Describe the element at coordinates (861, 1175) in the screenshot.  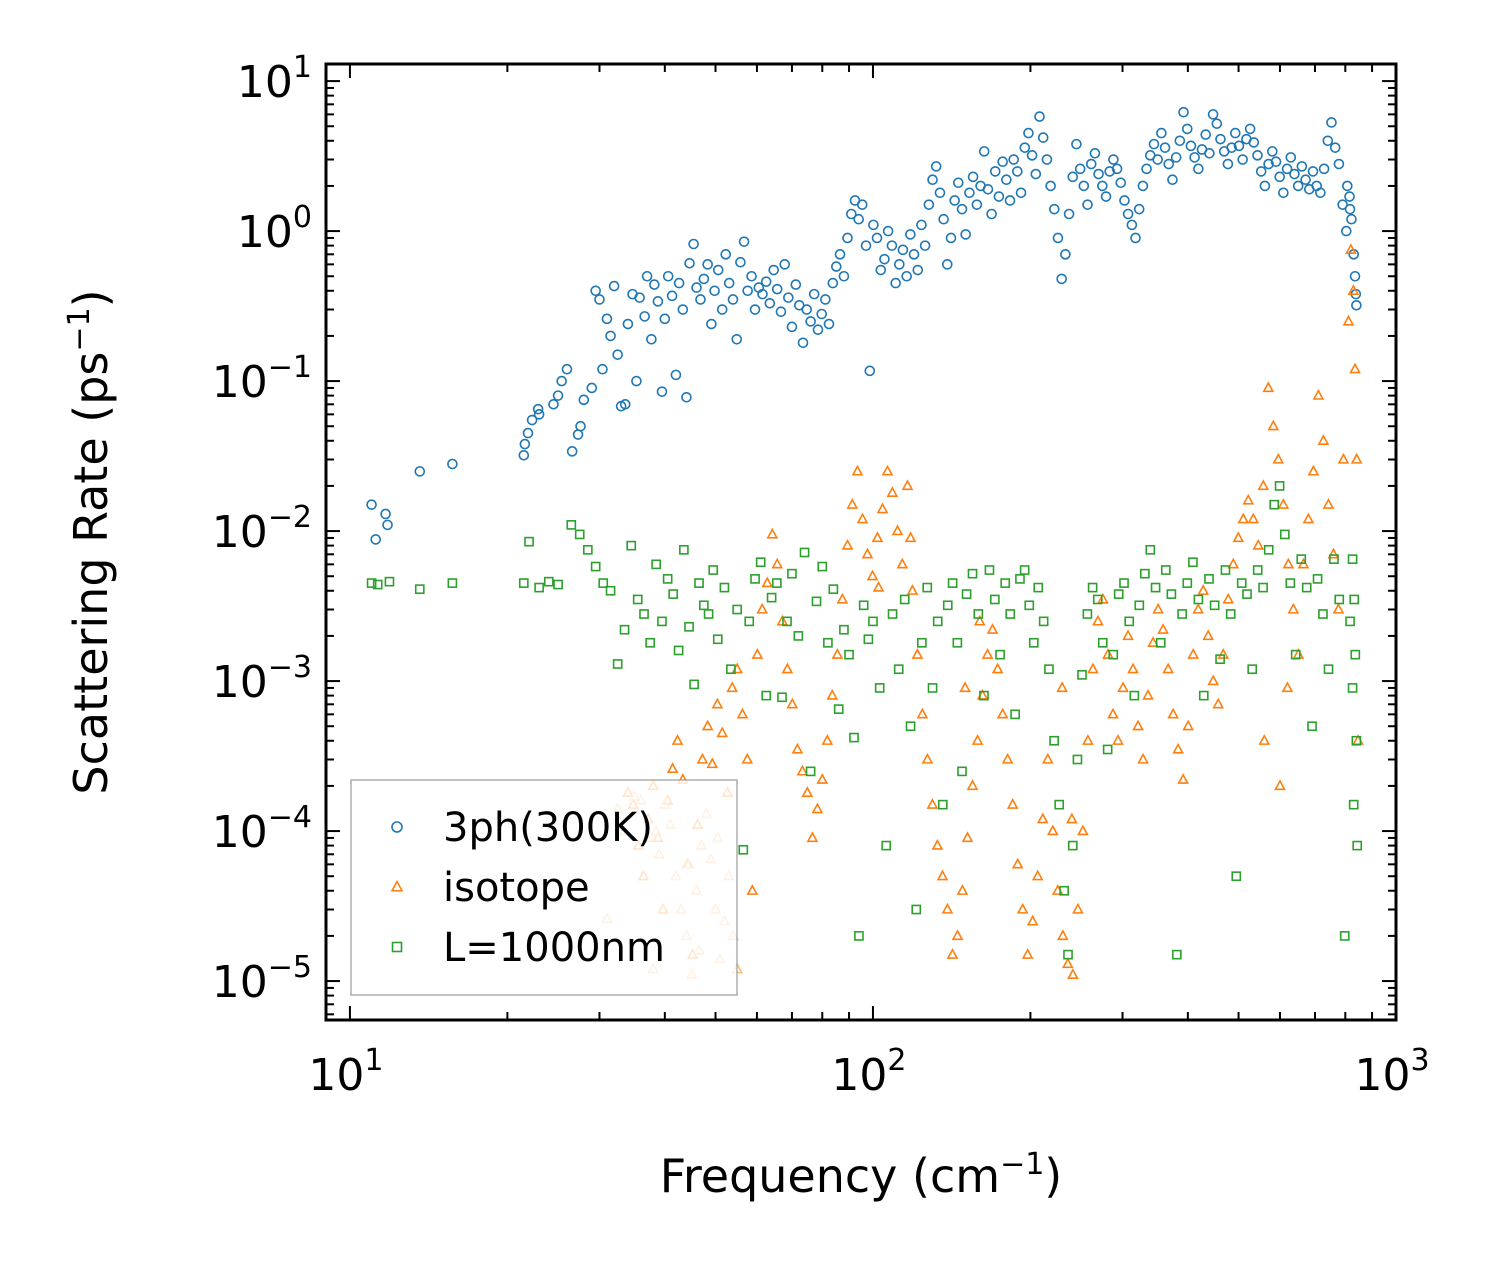
I see `x-axis-title: Frequency (cm−1)` at that location.